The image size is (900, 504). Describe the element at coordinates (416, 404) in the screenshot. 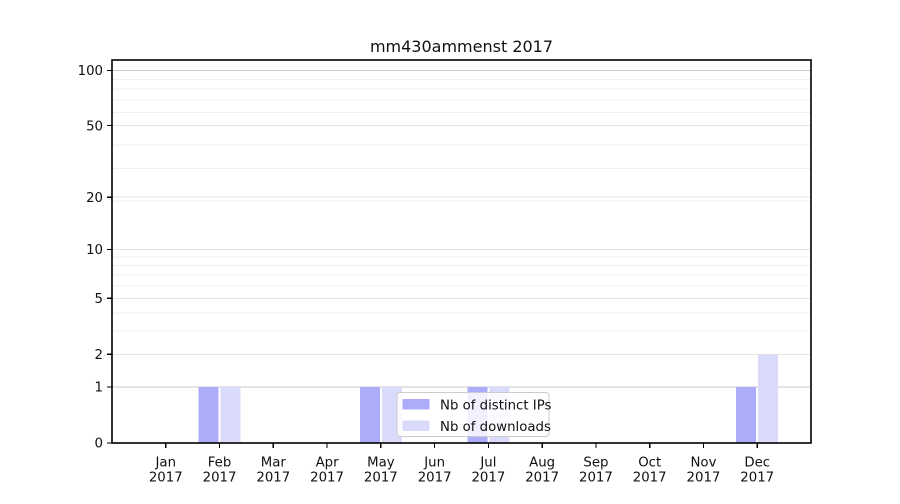

I see `legend-swatch-distinct-ips` at that location.